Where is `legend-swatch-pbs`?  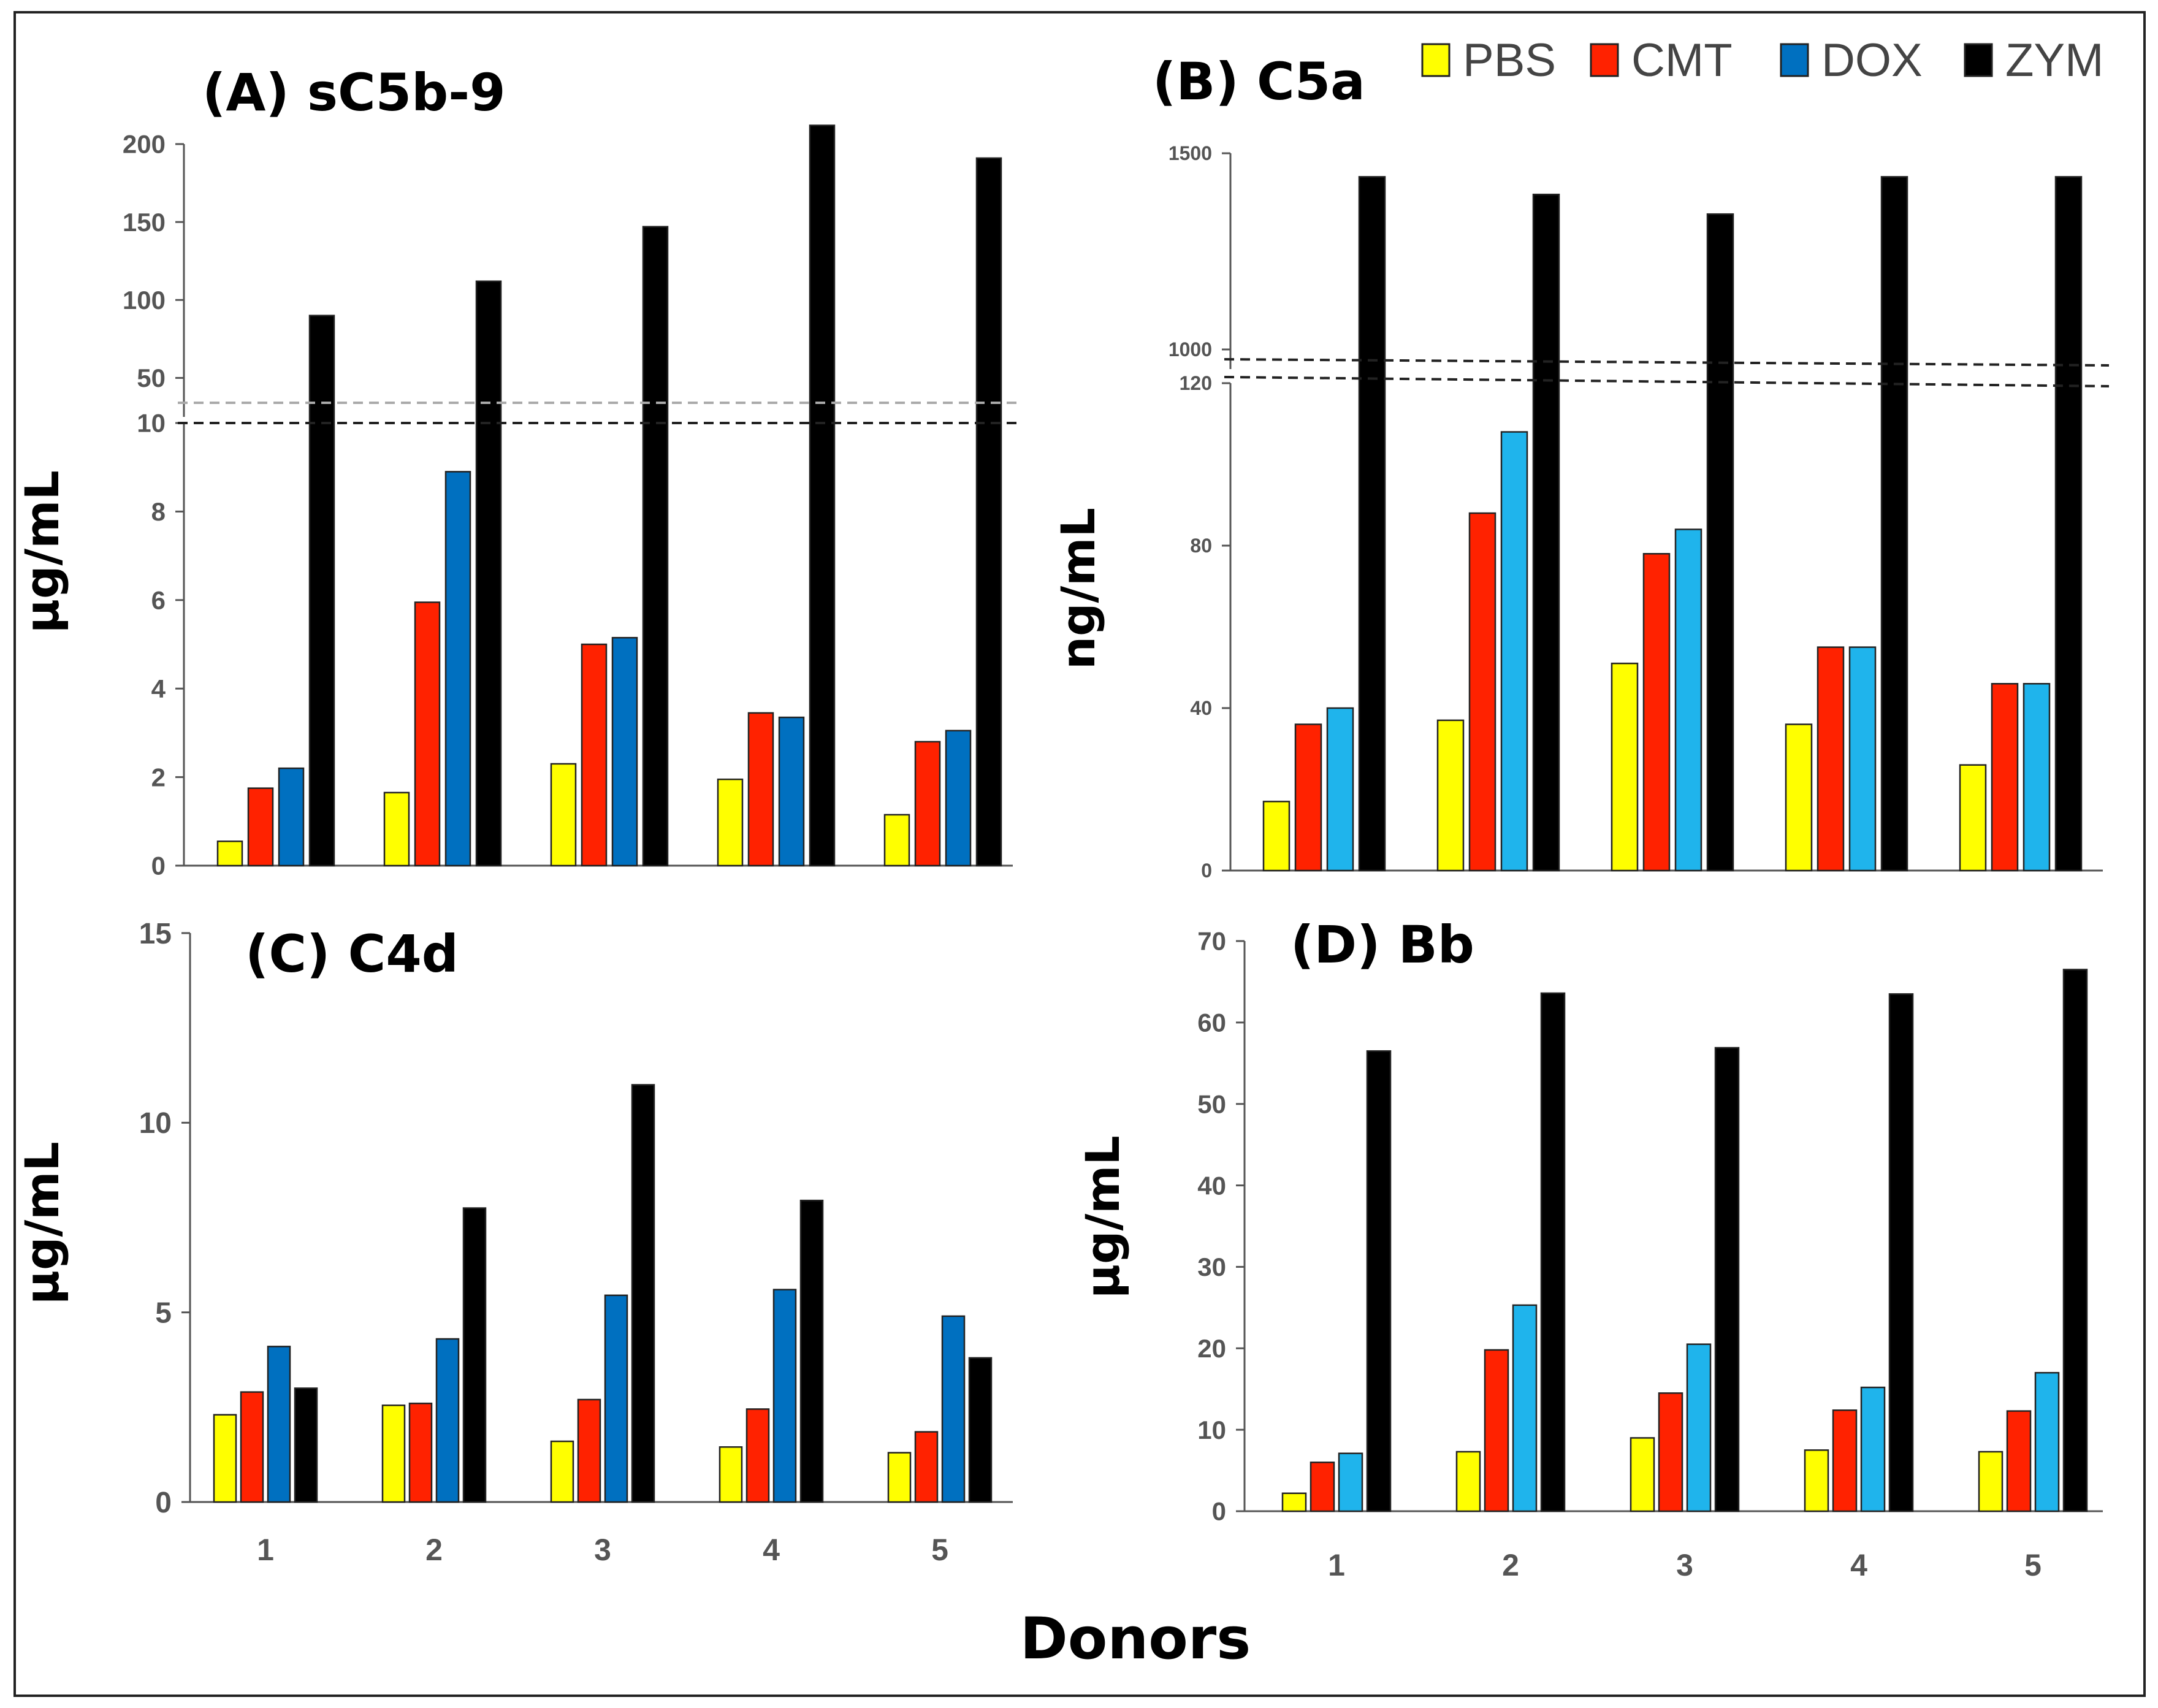 legend-swatch-pbs is located at coordinates (1436, 60).